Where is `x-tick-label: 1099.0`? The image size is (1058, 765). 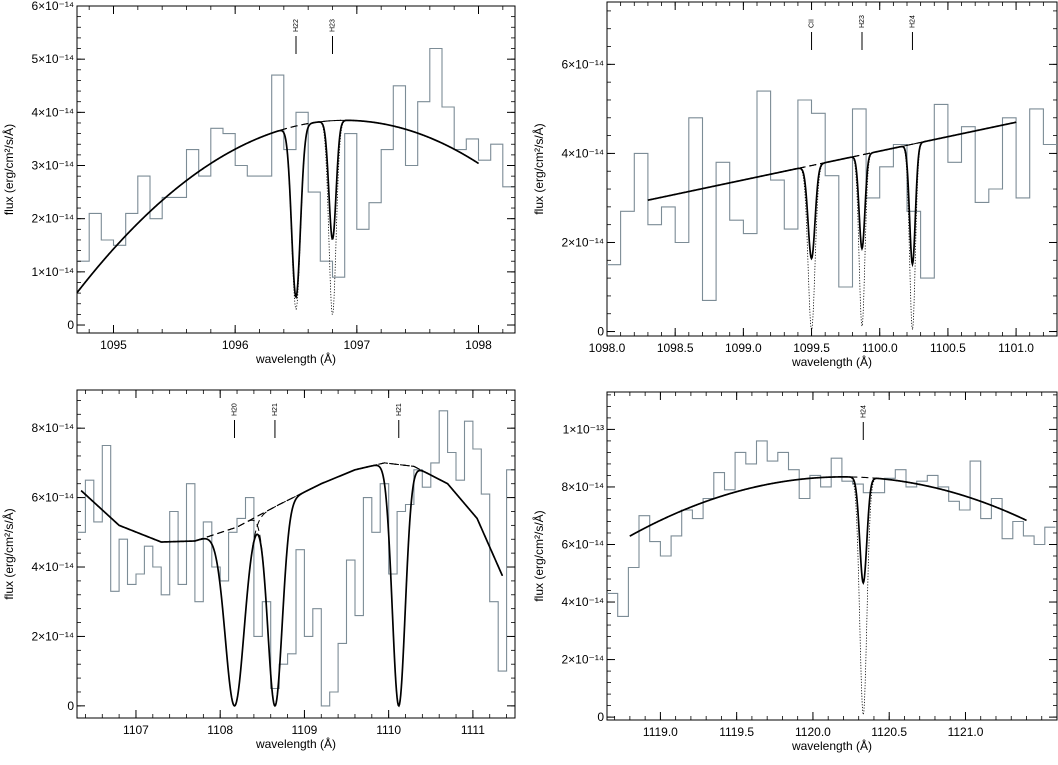 x-tick-label: 1099.0 is located at coordinates (743, 348).